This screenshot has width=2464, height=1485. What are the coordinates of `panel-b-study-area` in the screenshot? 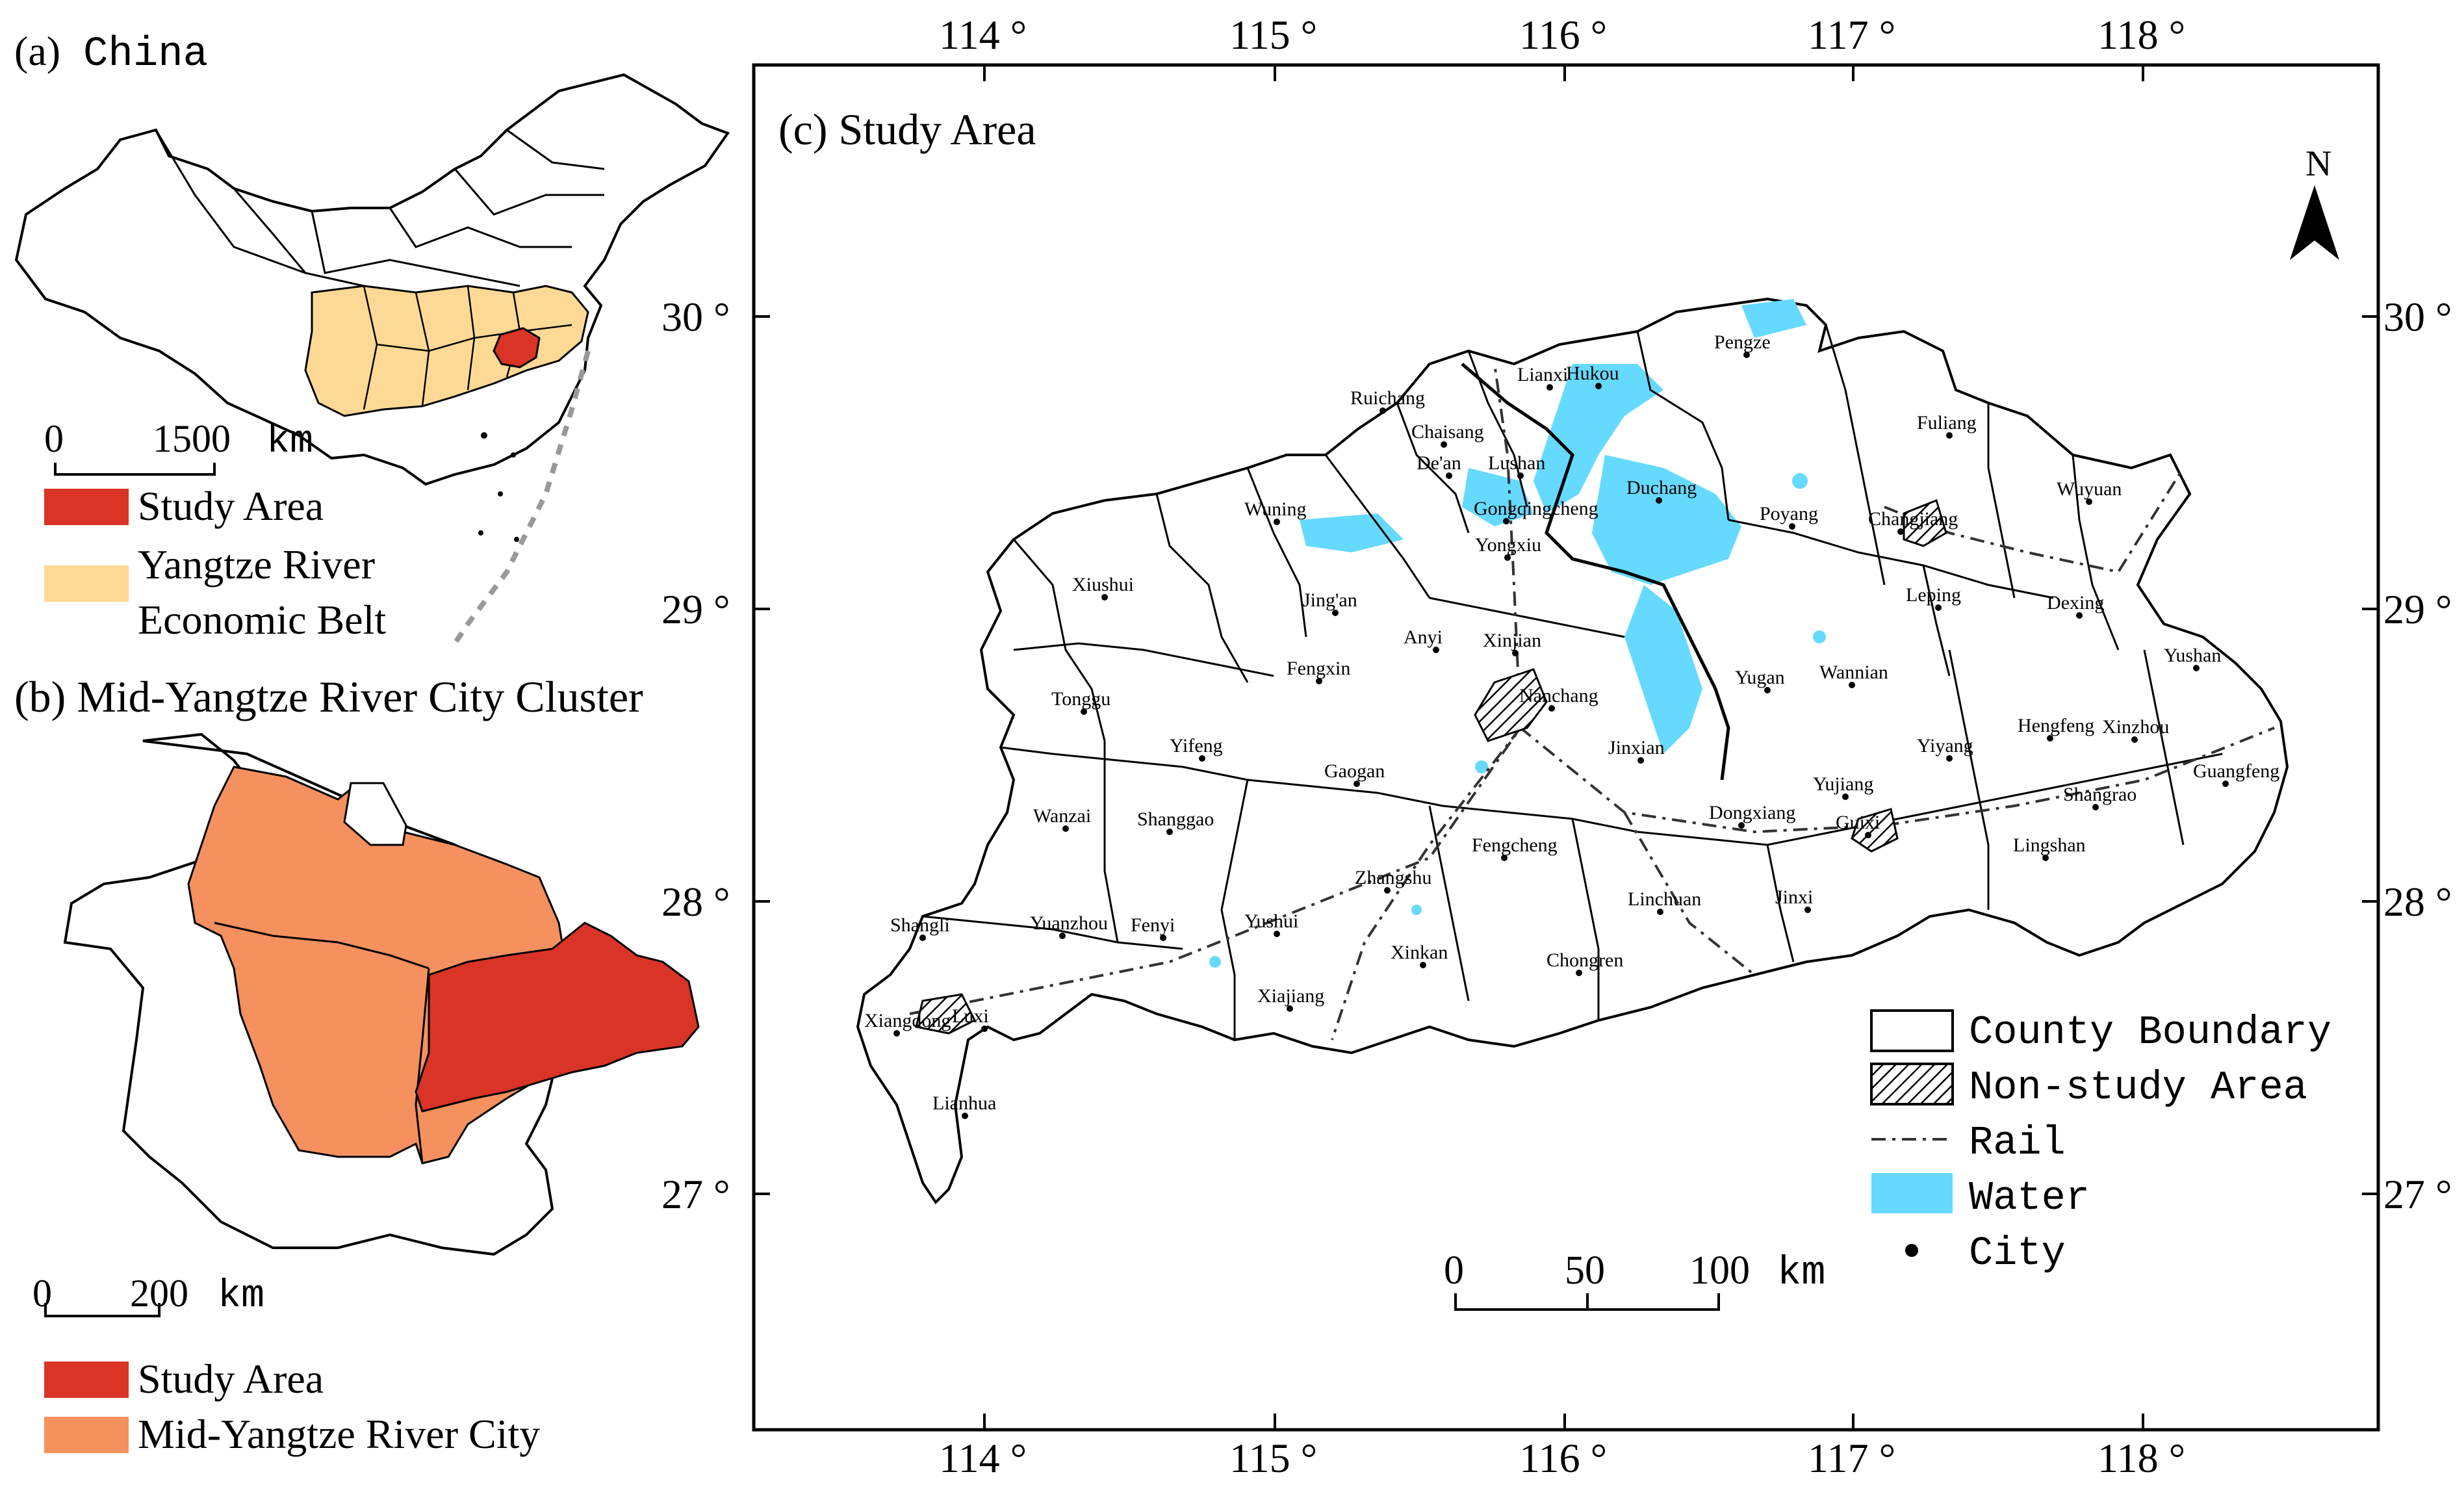 It's located at (557, 1017).